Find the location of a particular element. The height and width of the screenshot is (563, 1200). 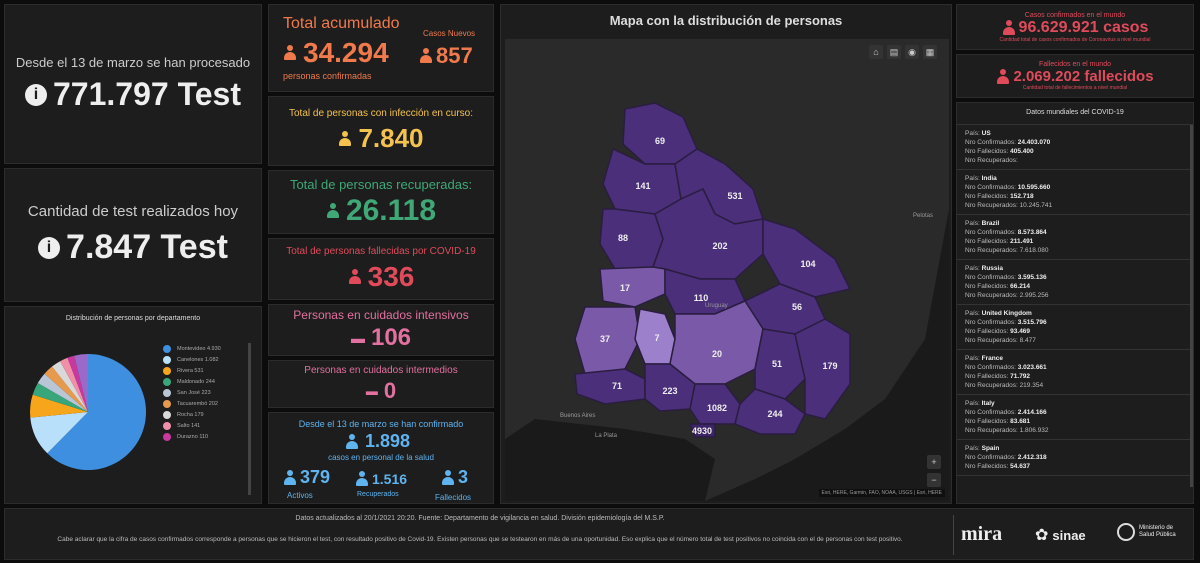

mira-logo: mira is located at coordinates (982, 534).